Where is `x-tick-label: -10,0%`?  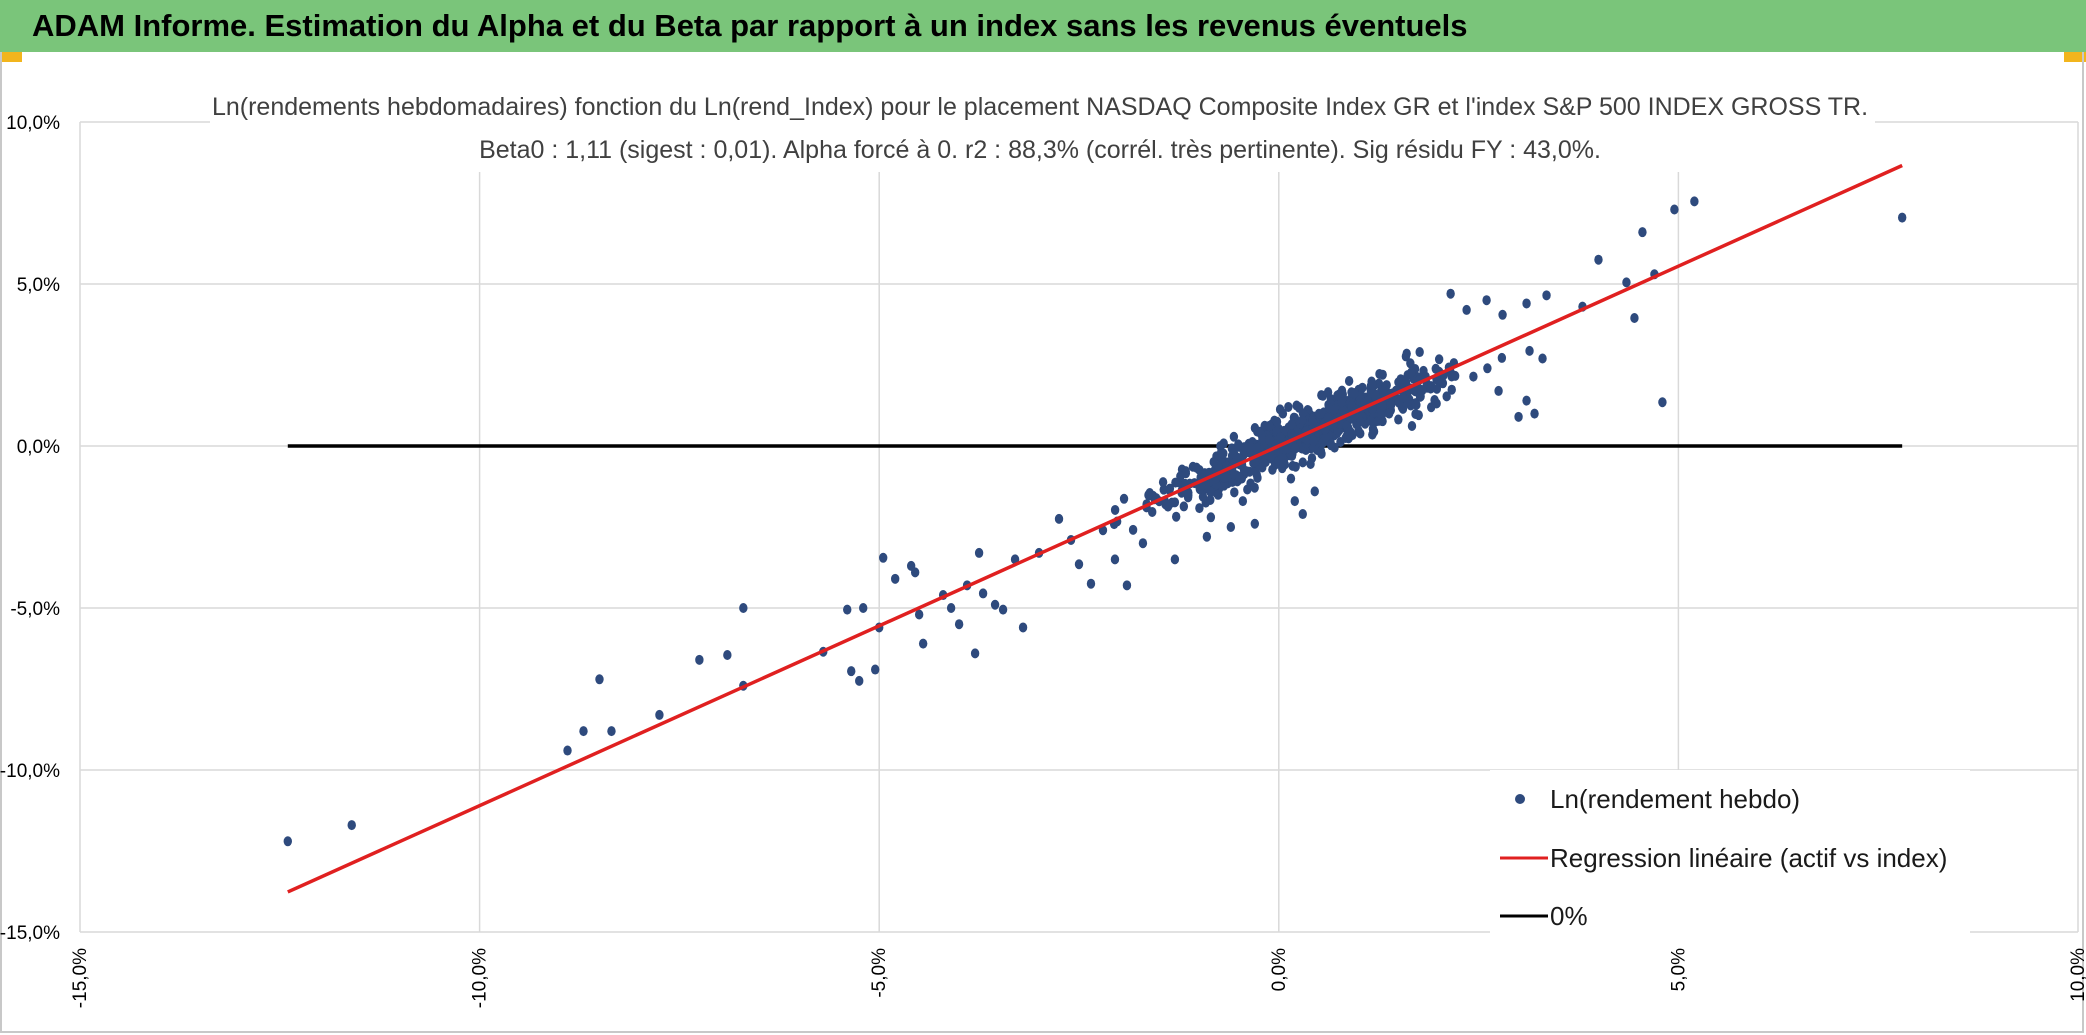
x-tick-label: -10,0% is located at coordinates (480, 978).